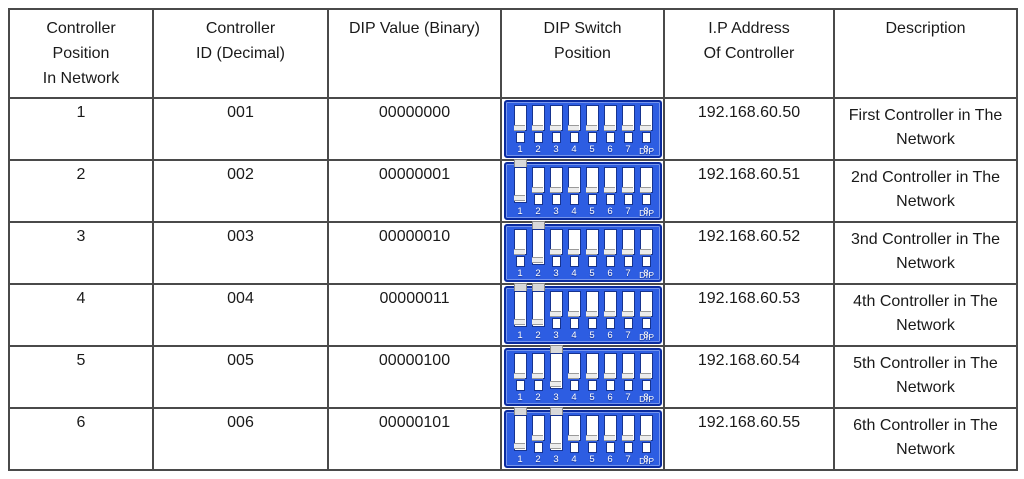 Image resolution: width=1024 pixels, height=479 pixels. What do you see at coordinates (749, 253) in the screenshot?
I see `cell-ip-address: 192.168.60.52` at bounding box center [749, 253].